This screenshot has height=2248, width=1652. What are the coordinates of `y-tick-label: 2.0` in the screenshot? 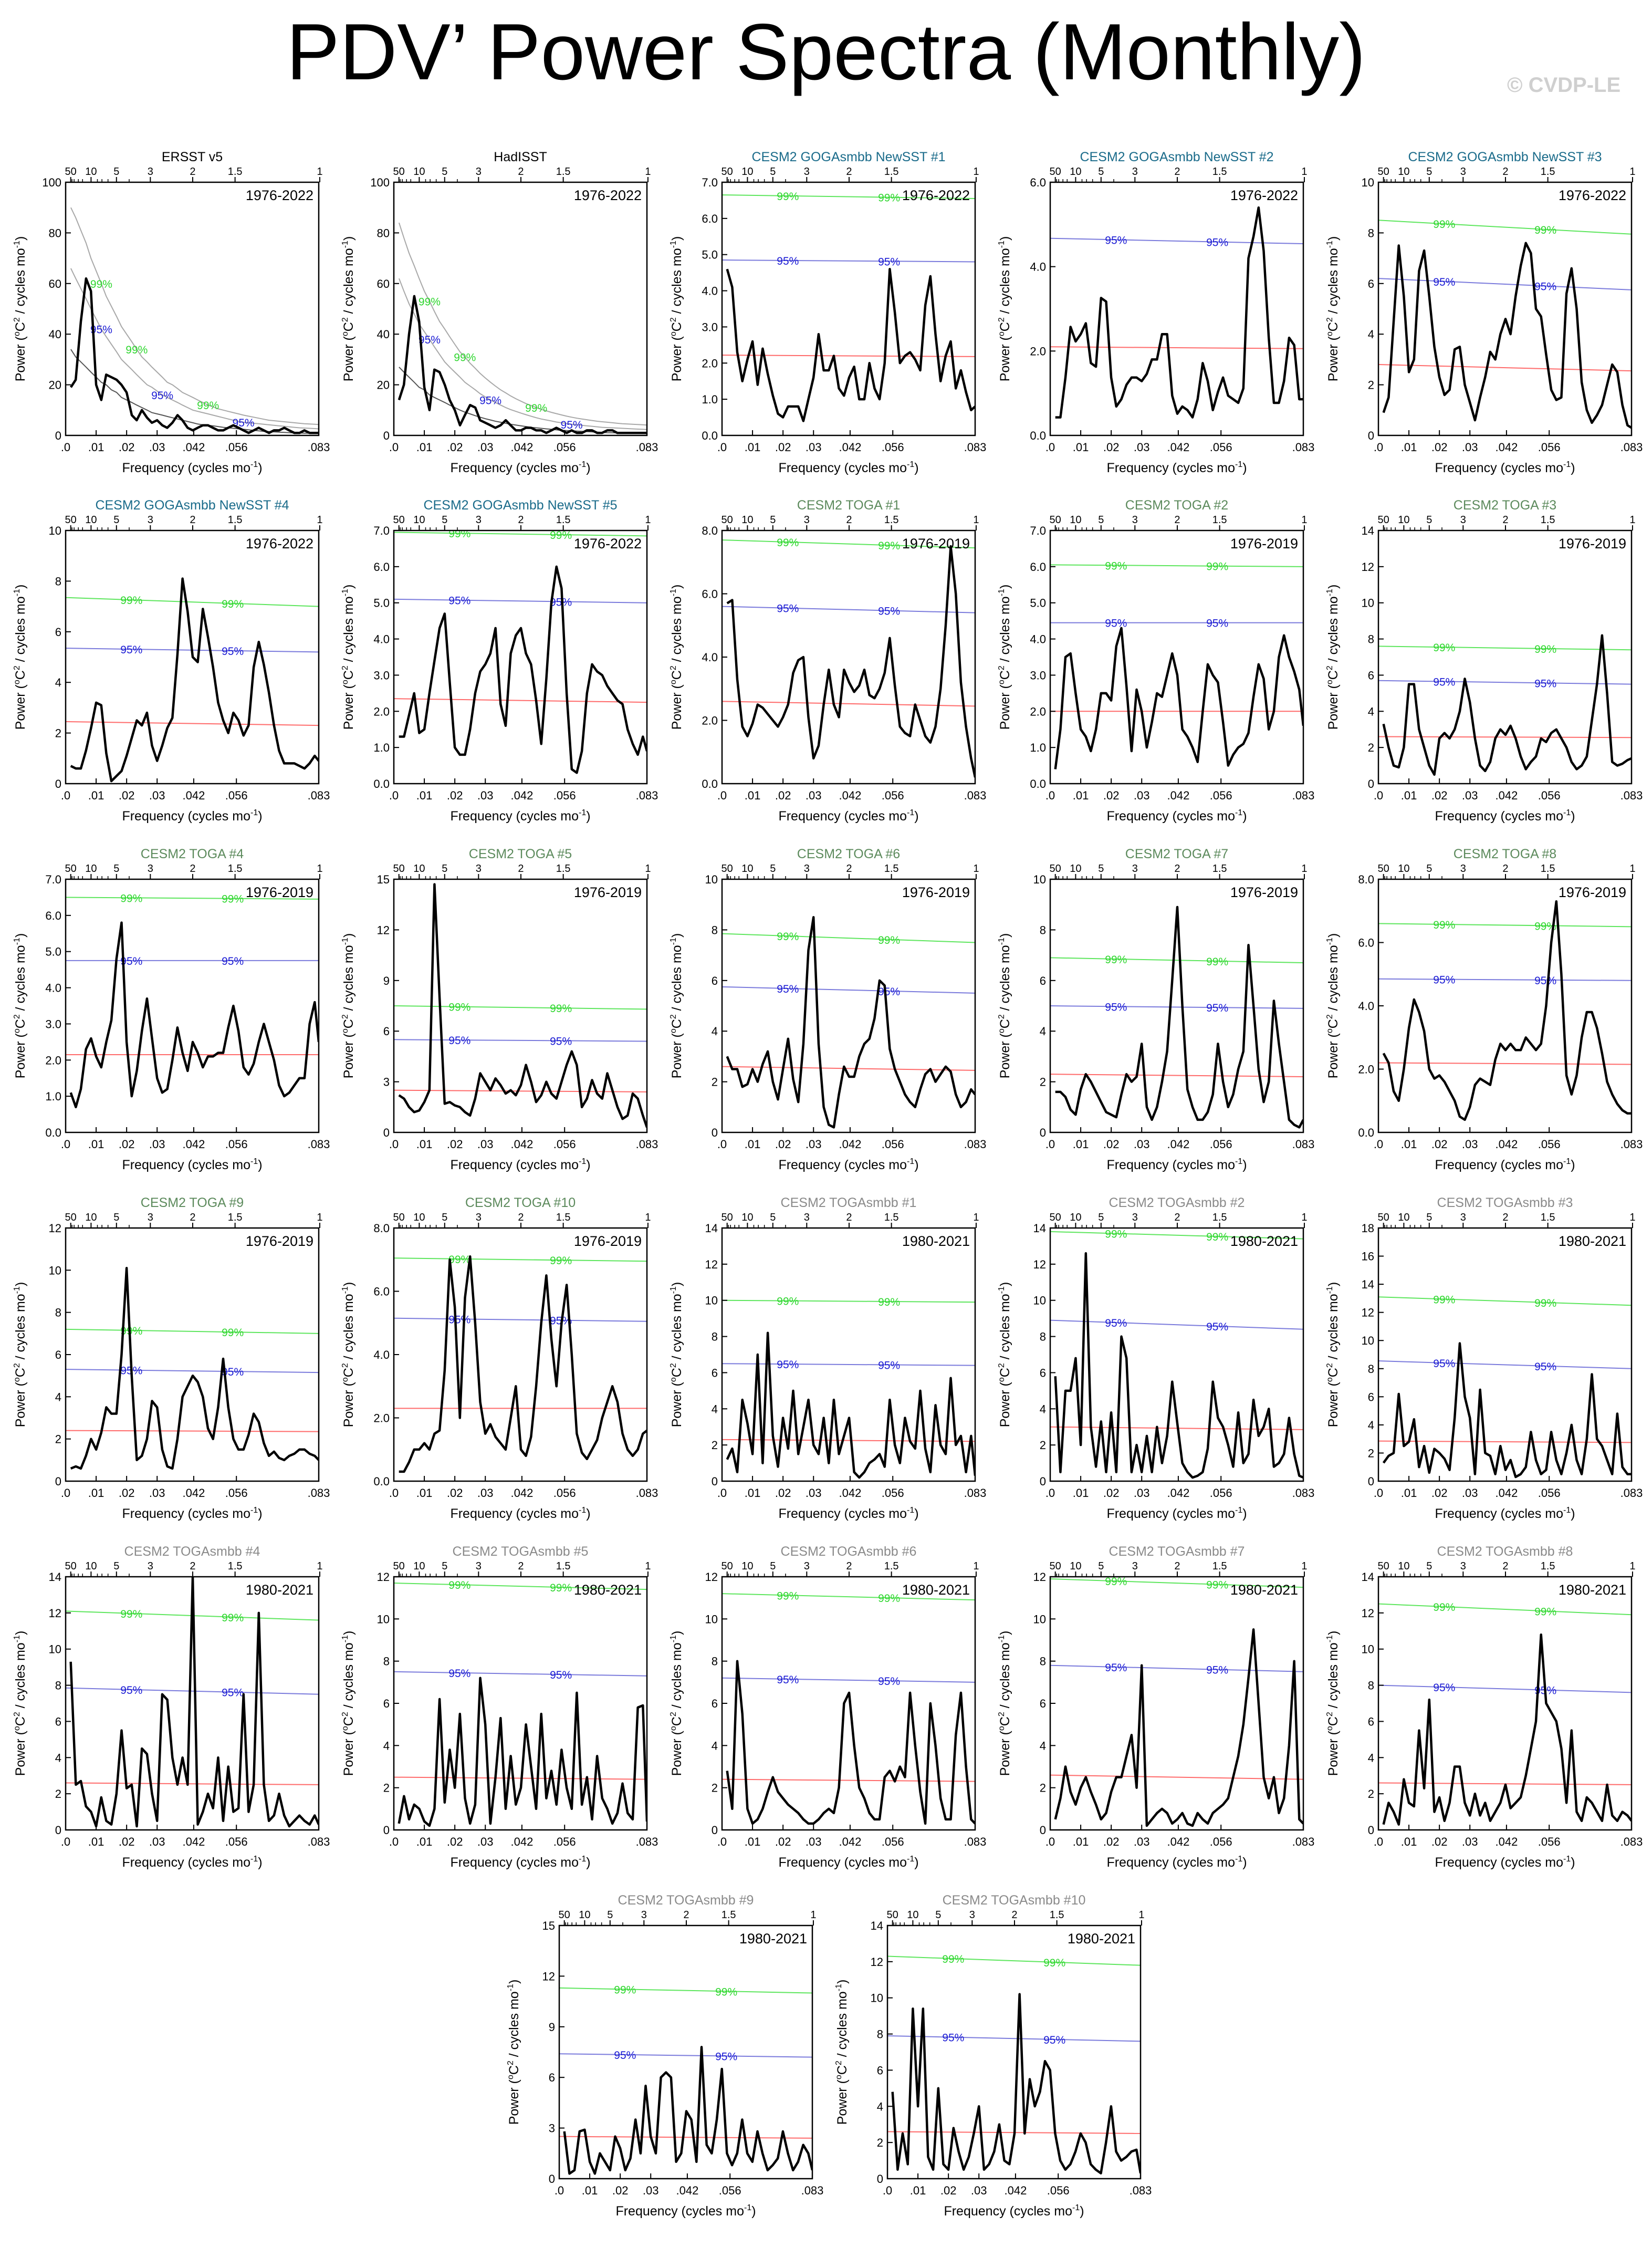 It's located at (1038, 351).